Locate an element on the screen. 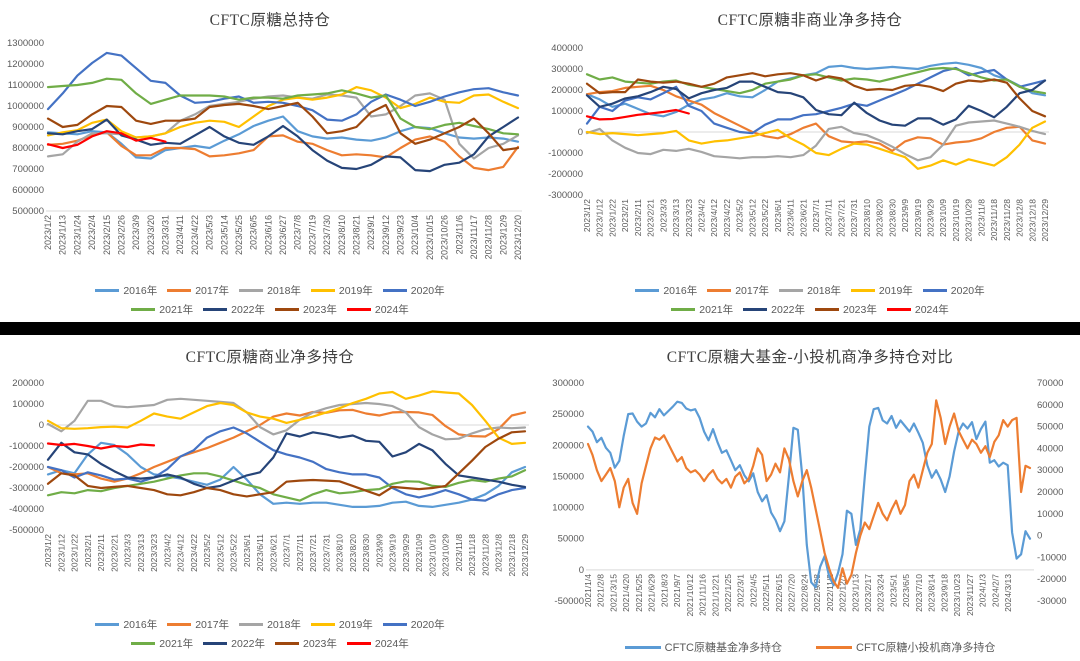 Image resolution: width=1080 pixels, height=661 pixels. y-tick-label-right: 50000 is located at coordinates (1050, 427).